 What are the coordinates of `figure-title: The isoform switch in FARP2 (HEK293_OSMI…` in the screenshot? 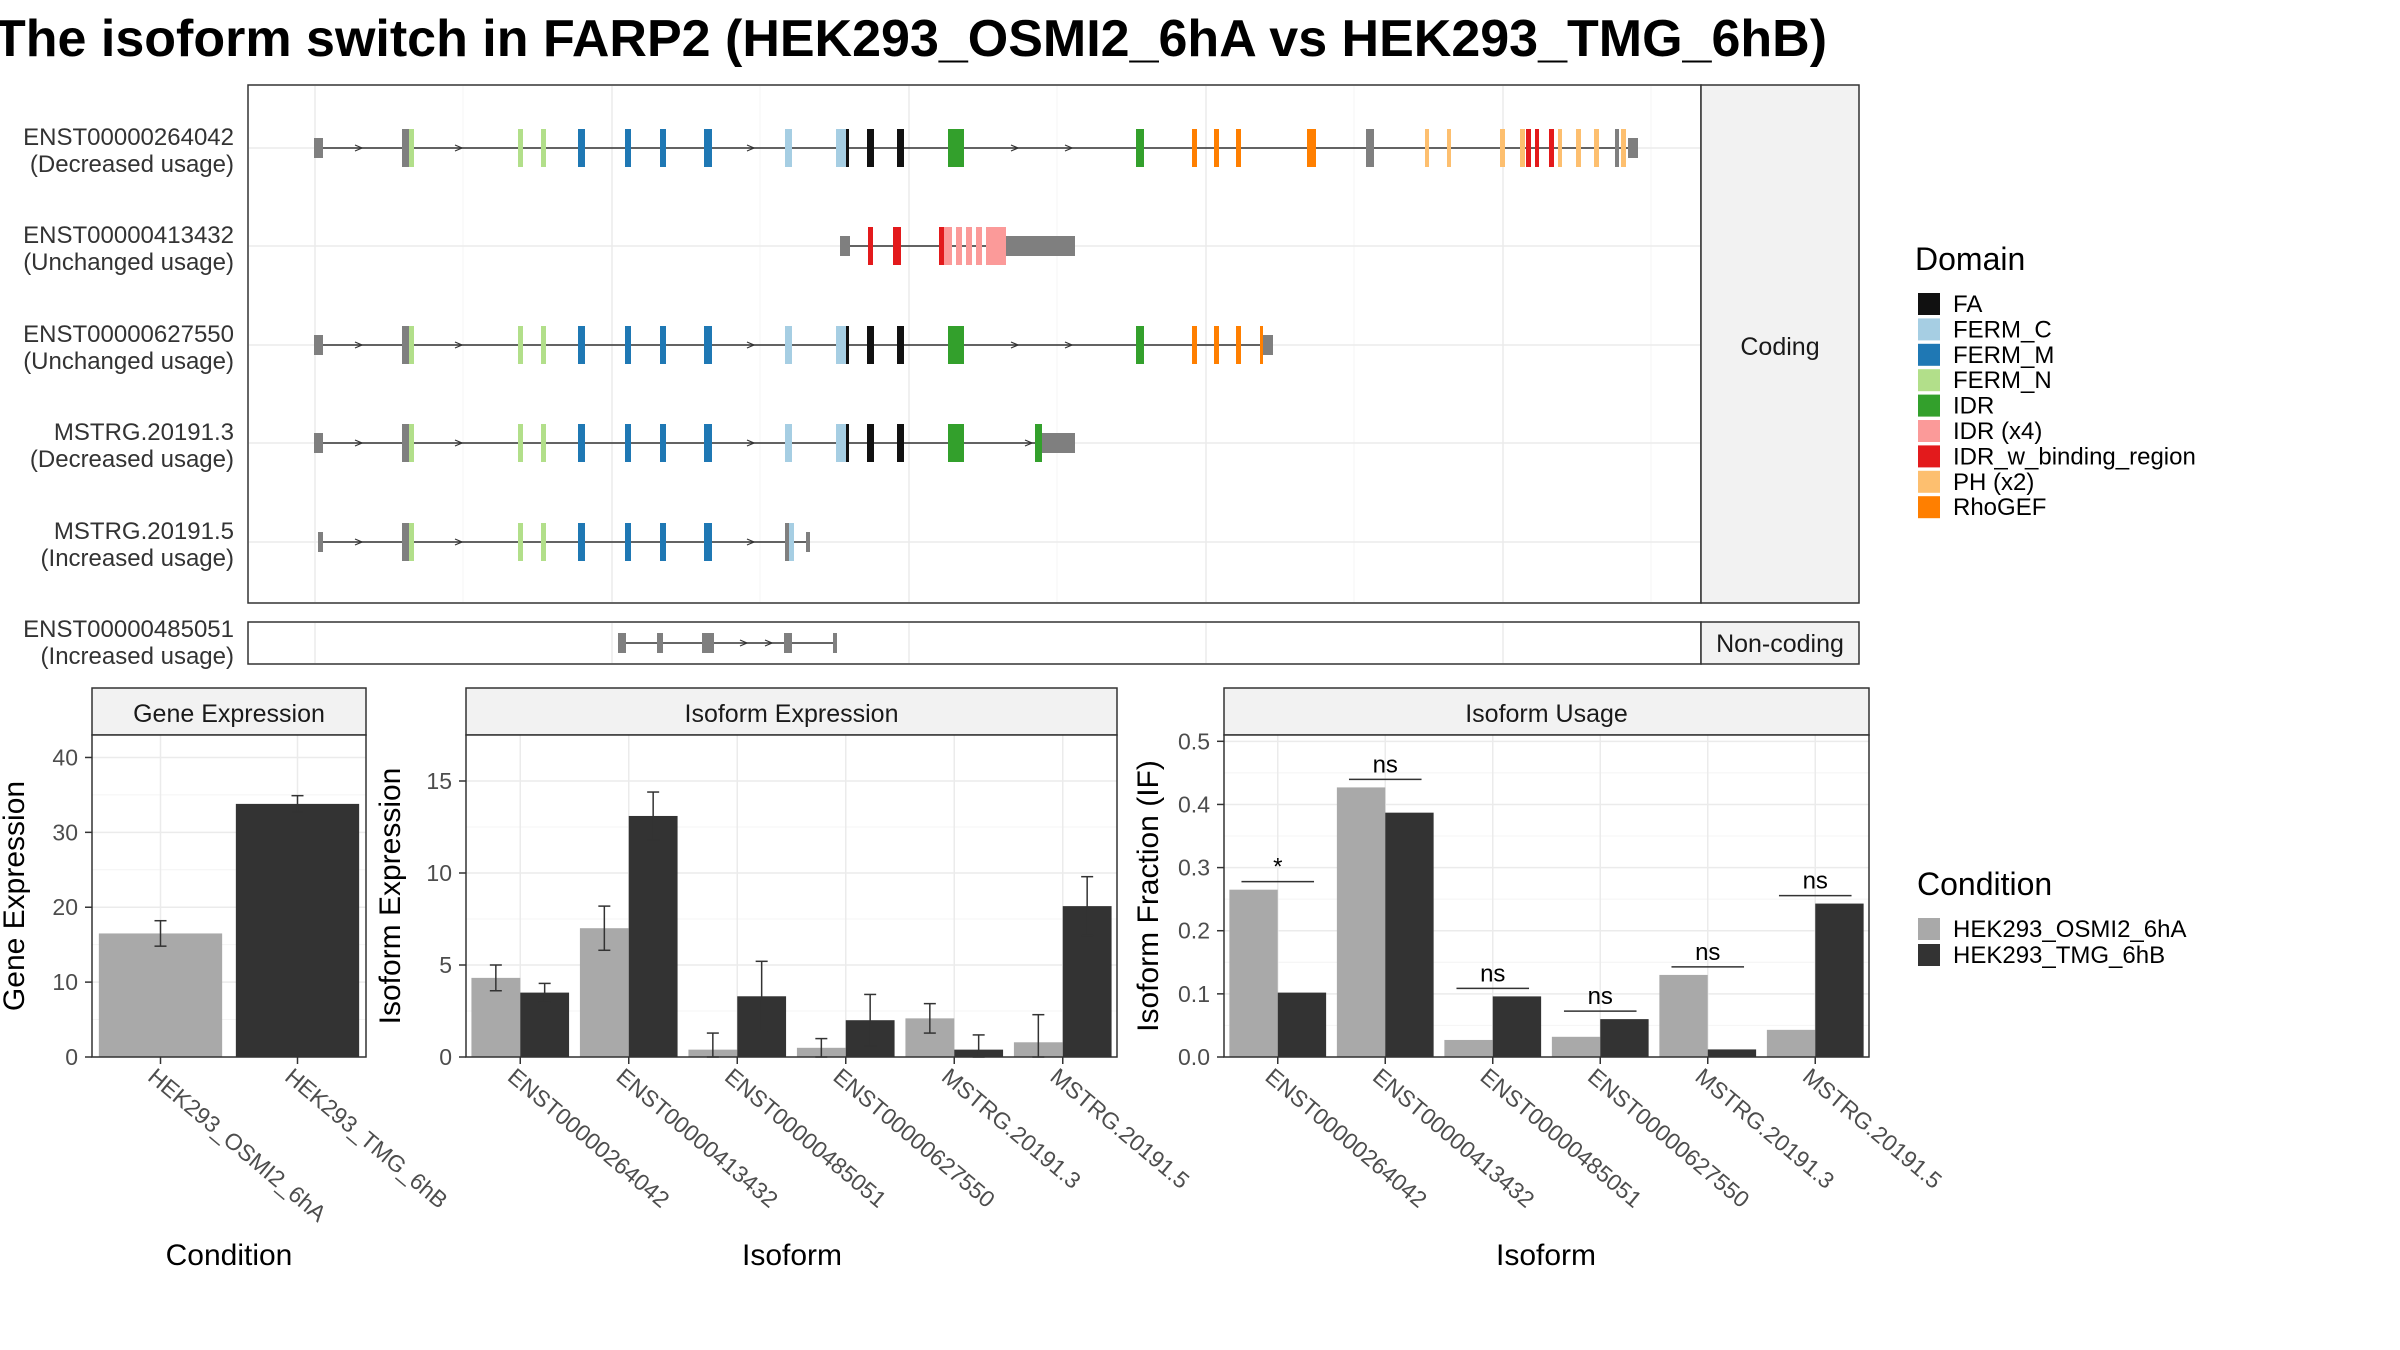 It's located at (913, 39).